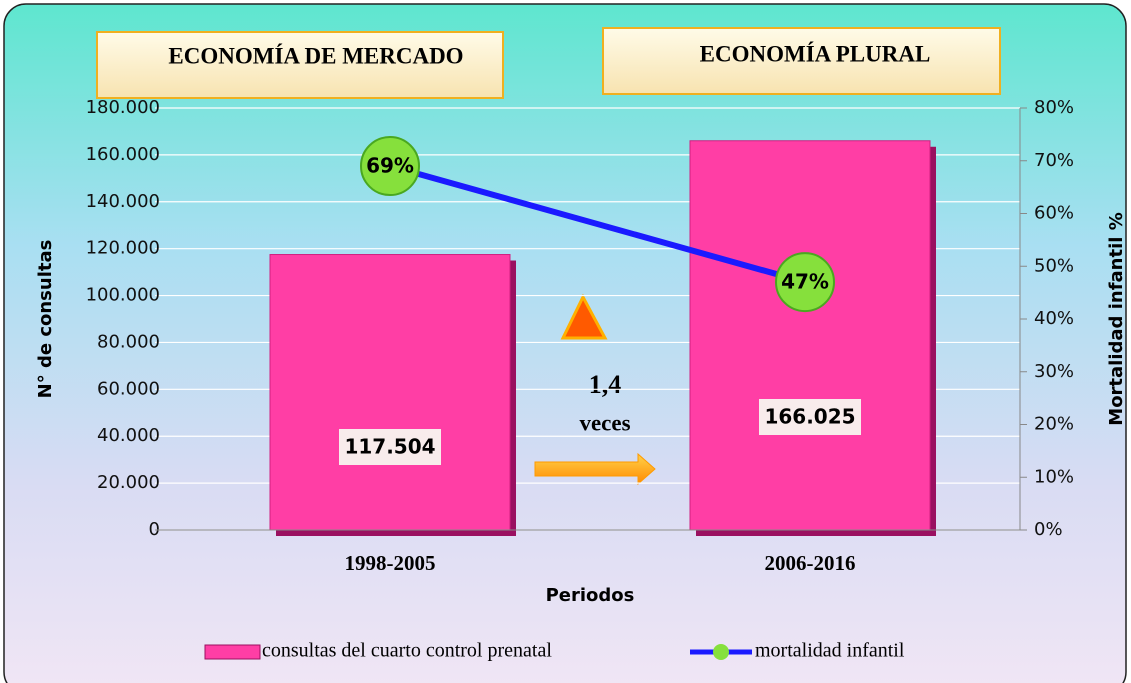 This screenshot has width=1131, height=683. Describe the element at coordinates (123, 107) in the screenshot. I see `y-tick-label: 180.000` at that location.